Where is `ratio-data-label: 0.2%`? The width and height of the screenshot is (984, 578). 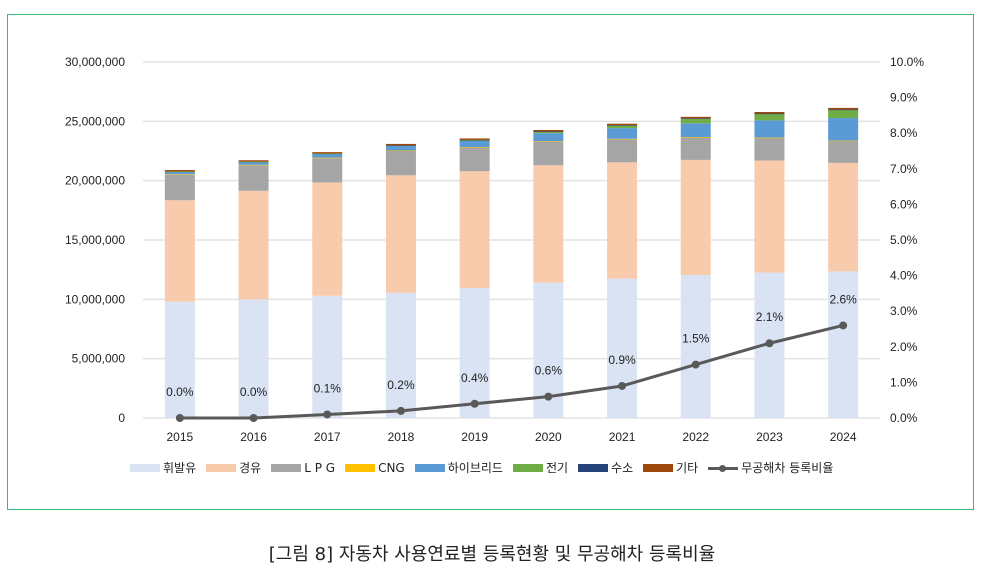
ratio-data-label: 0.2% is located at coordinates (401, 385).